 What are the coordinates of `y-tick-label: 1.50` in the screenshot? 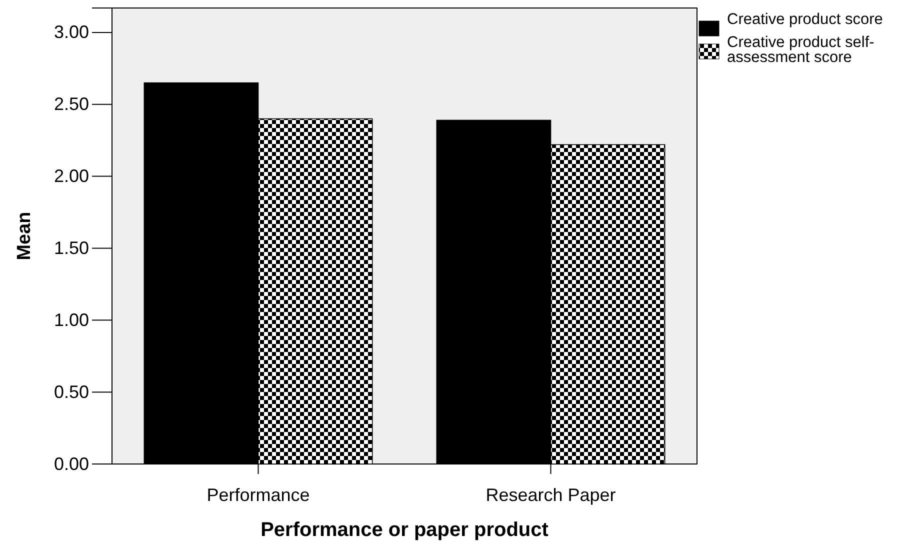 It's located at (71, 248).